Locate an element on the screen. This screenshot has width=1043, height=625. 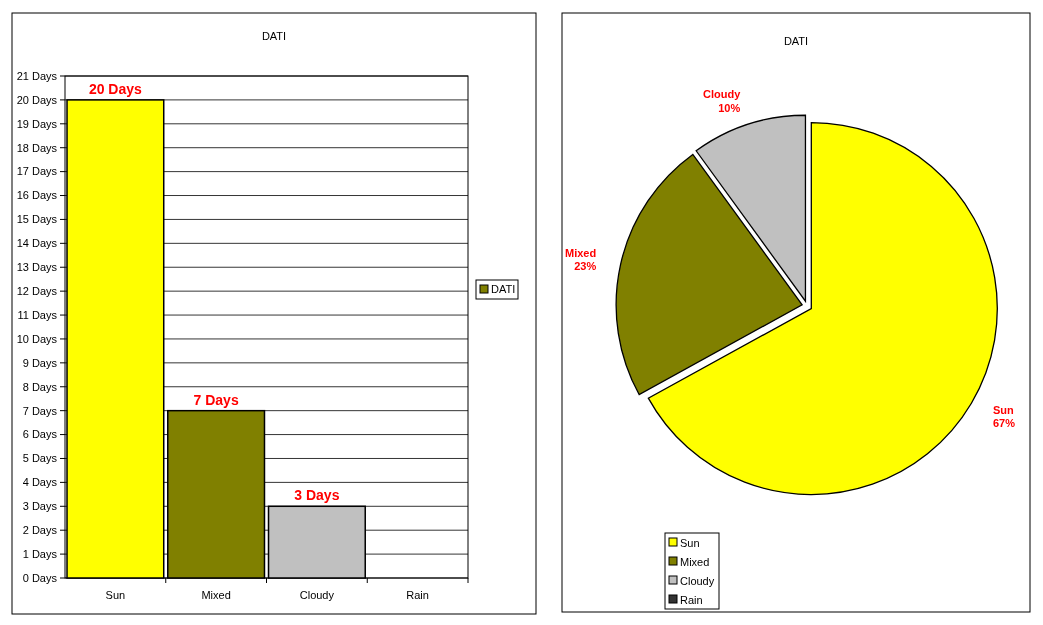
legend-label: Sun is located at coordinates (690, 543).